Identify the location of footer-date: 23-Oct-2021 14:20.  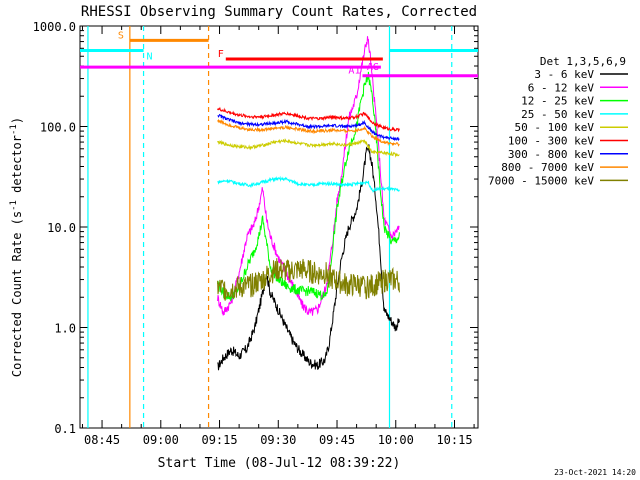
(595, 472).